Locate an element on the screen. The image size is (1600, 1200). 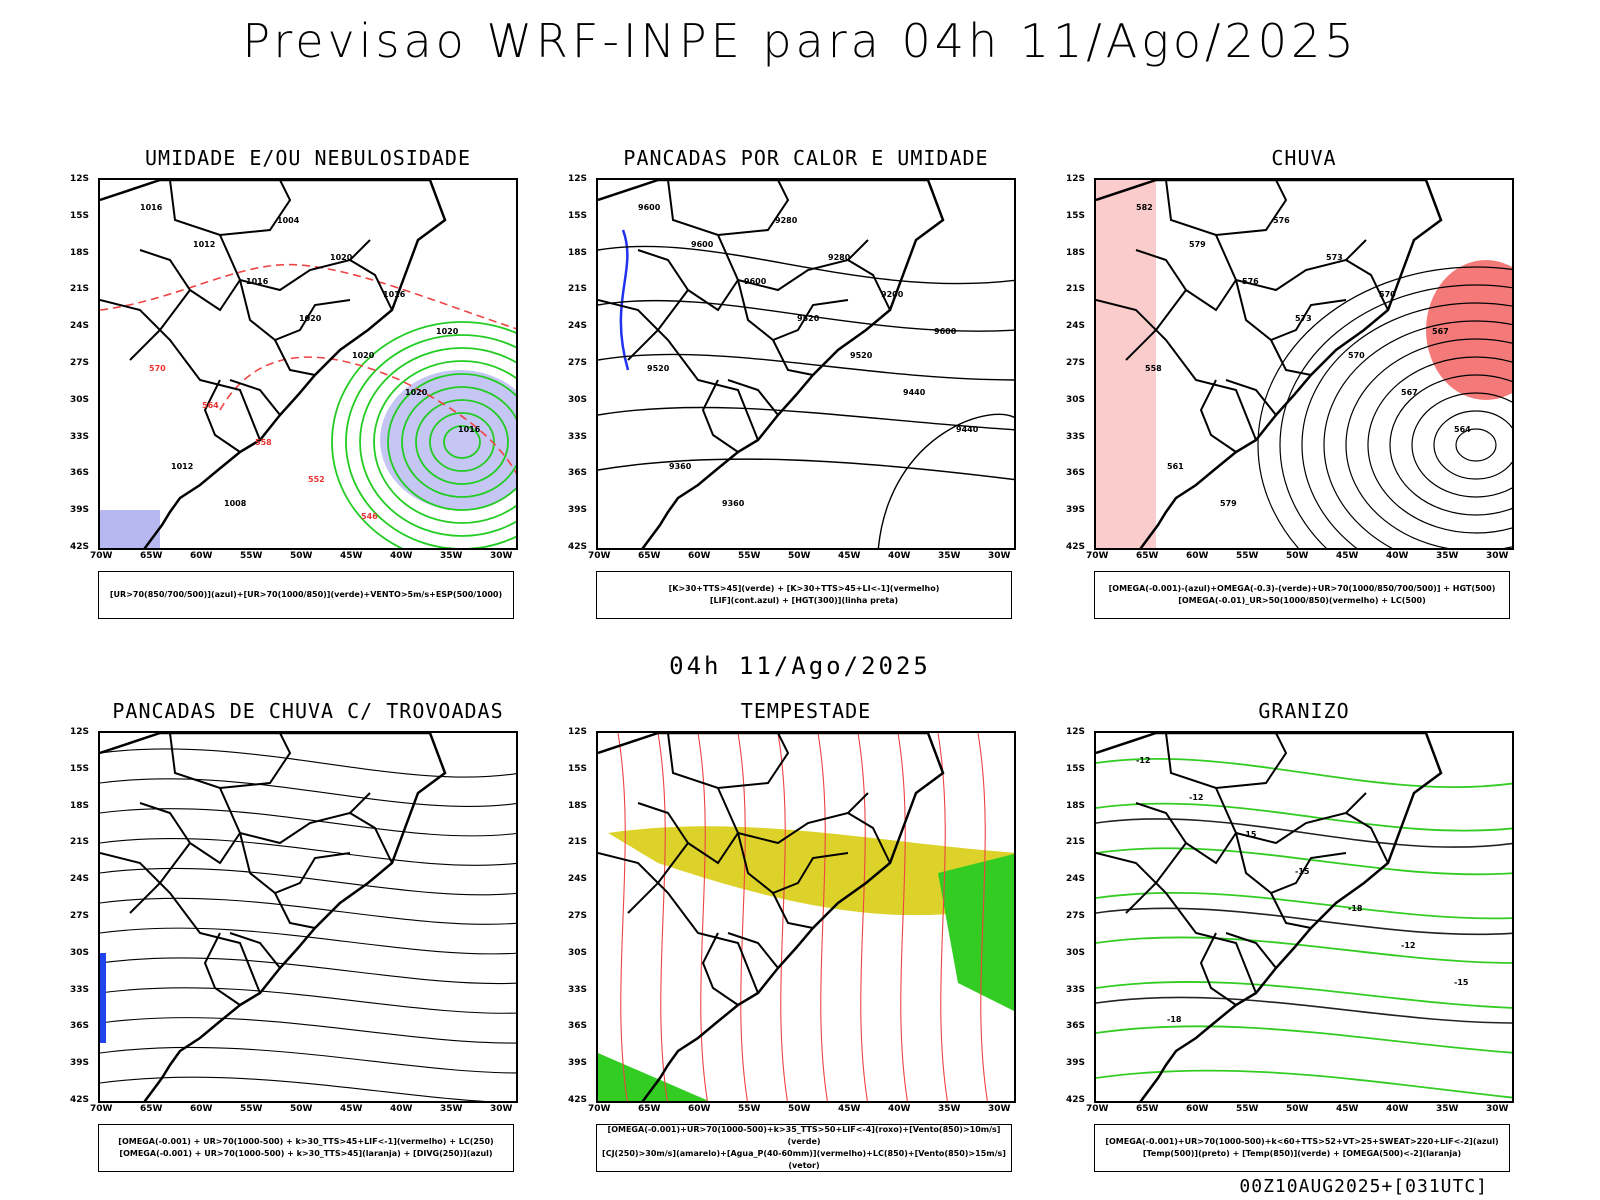
contour-label: 1016 is located at coordinates (151, 207).